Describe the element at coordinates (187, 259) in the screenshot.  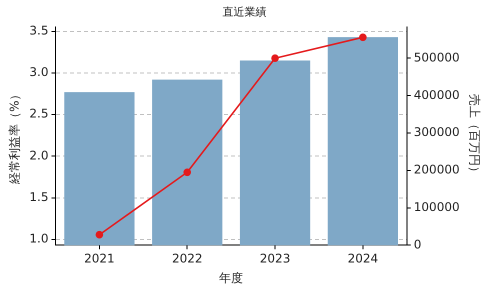
I see `x-tick-label: 2022` at that location.